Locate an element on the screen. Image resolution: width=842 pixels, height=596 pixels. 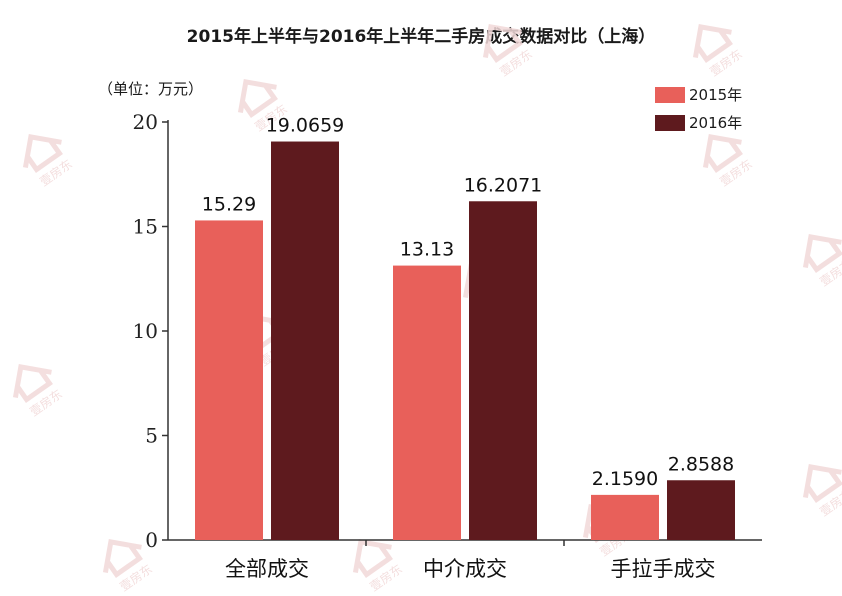
data-label: 15.29 is located at coordinates (229, 204).